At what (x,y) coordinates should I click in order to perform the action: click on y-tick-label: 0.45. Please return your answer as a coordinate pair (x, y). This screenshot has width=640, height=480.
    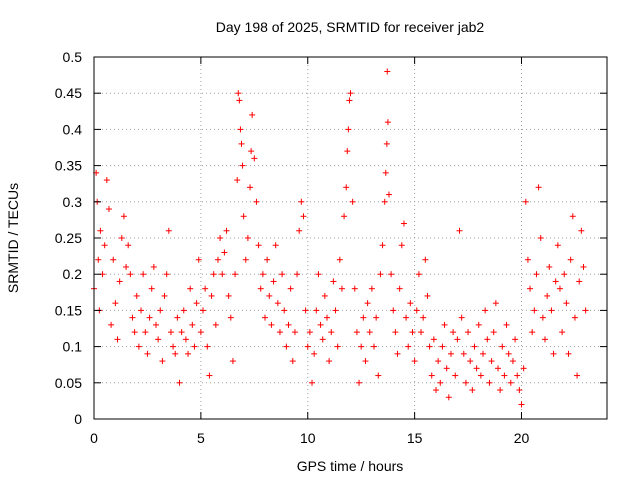
    Looking at the image, I should click on (68, 93).